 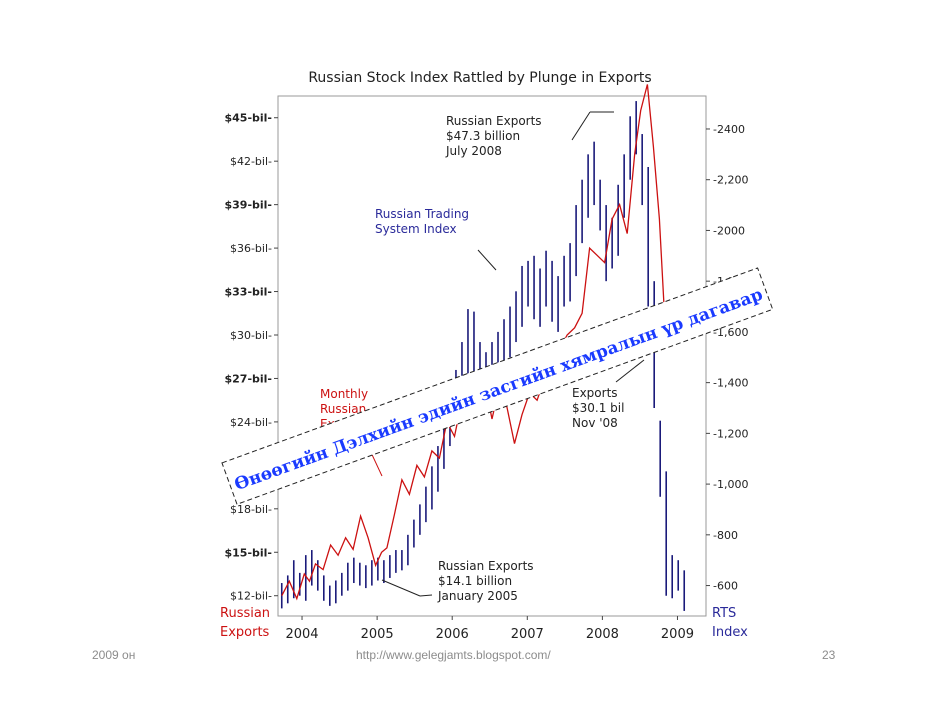 I want to click on left-axis-label-1: Russian, so click(x=245, y=613).